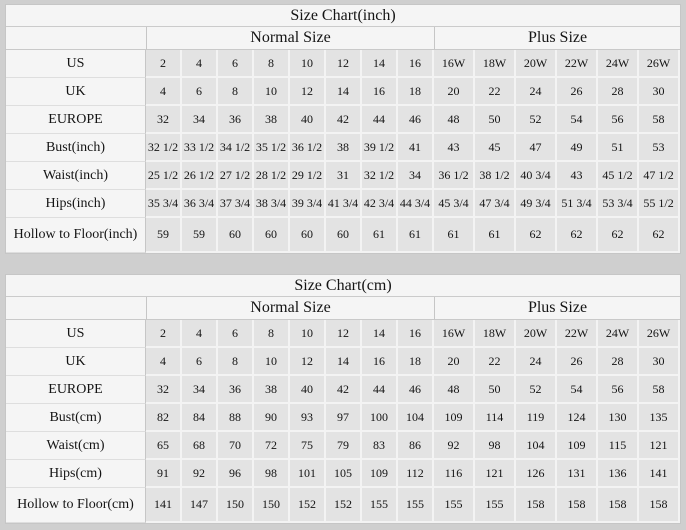  What do you see at coordinates (272, 418) in the screenshot?
I see `size-value-cell: 90` at bounding box center [272, 418].